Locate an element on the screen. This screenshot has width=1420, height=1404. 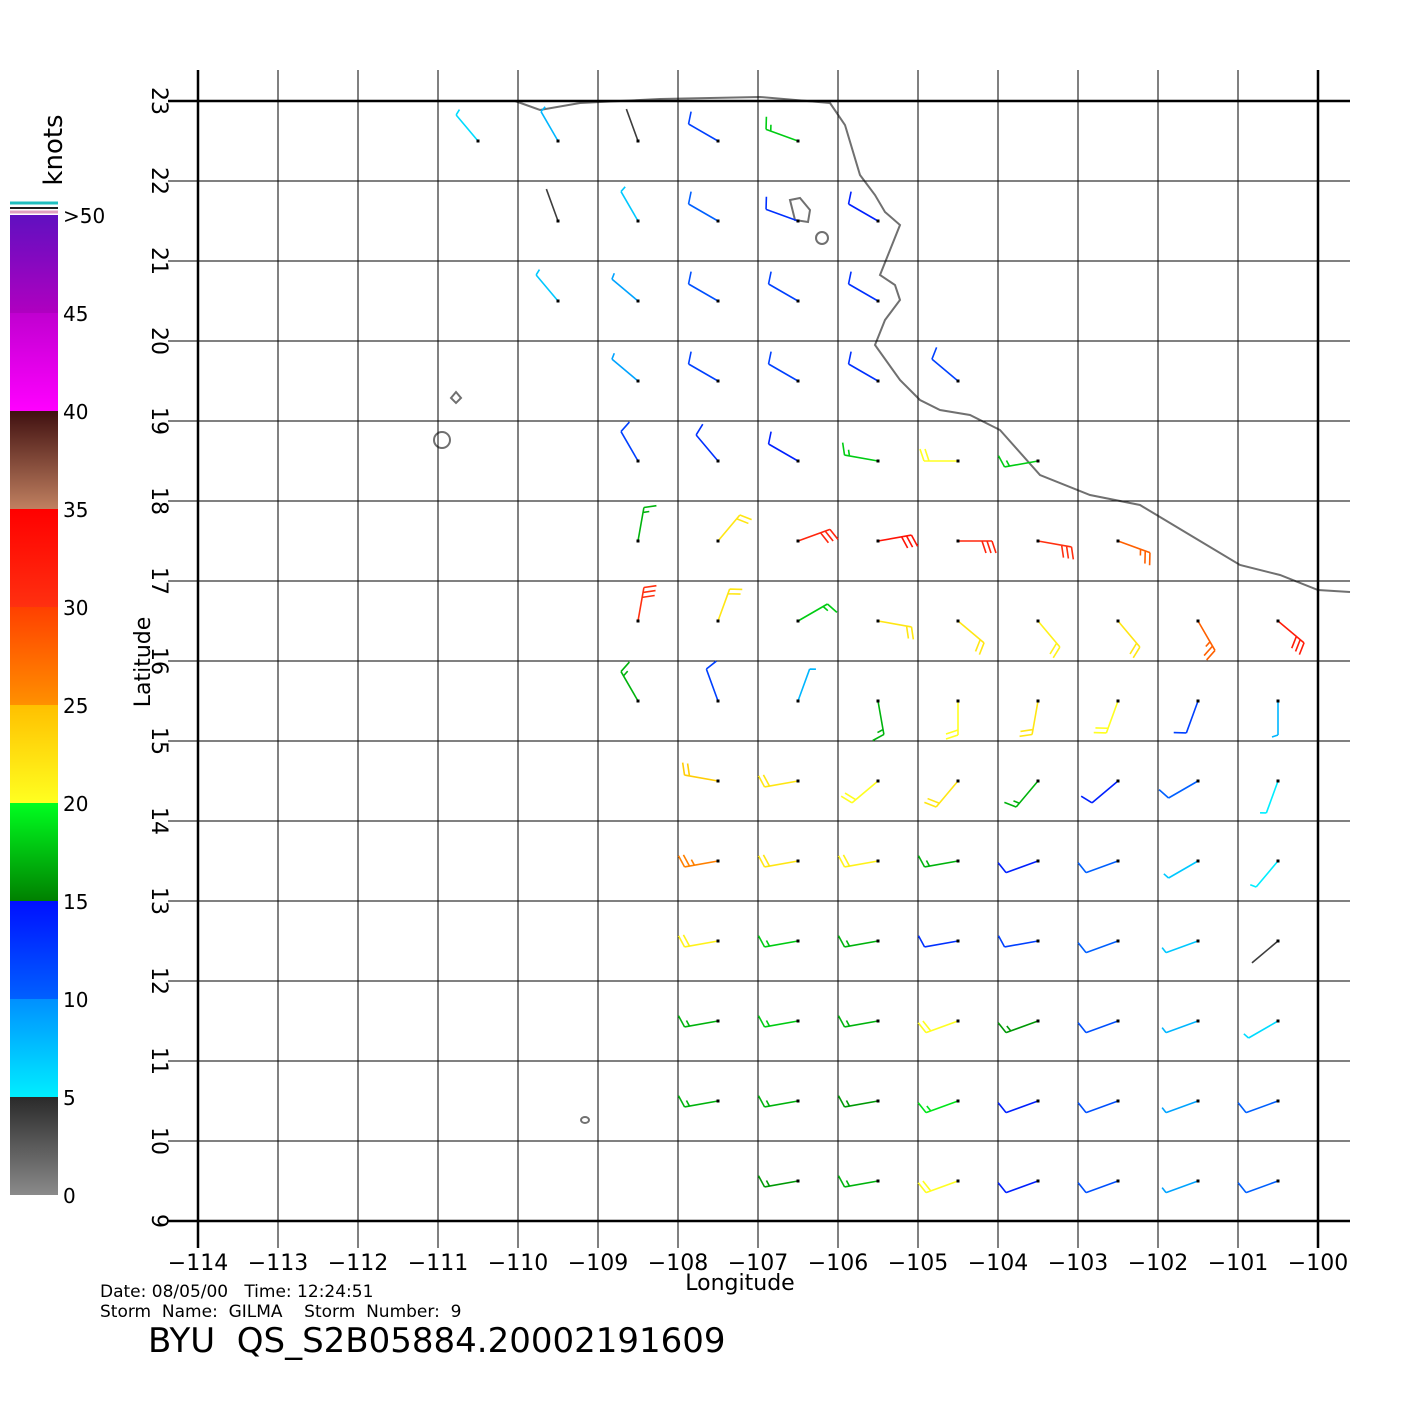
colorbar-tick-label: 40 is located at coordinates (75, 412).